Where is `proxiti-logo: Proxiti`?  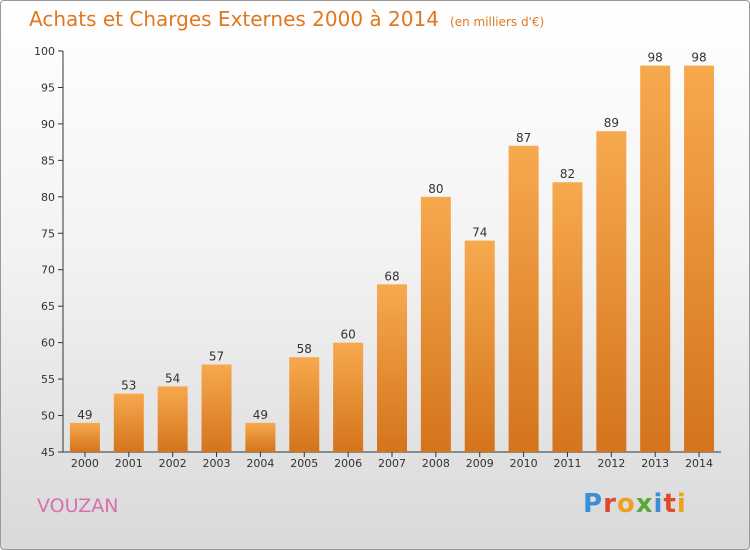
proxiti-logo: Proxiti is located at coordinates (635, 504).